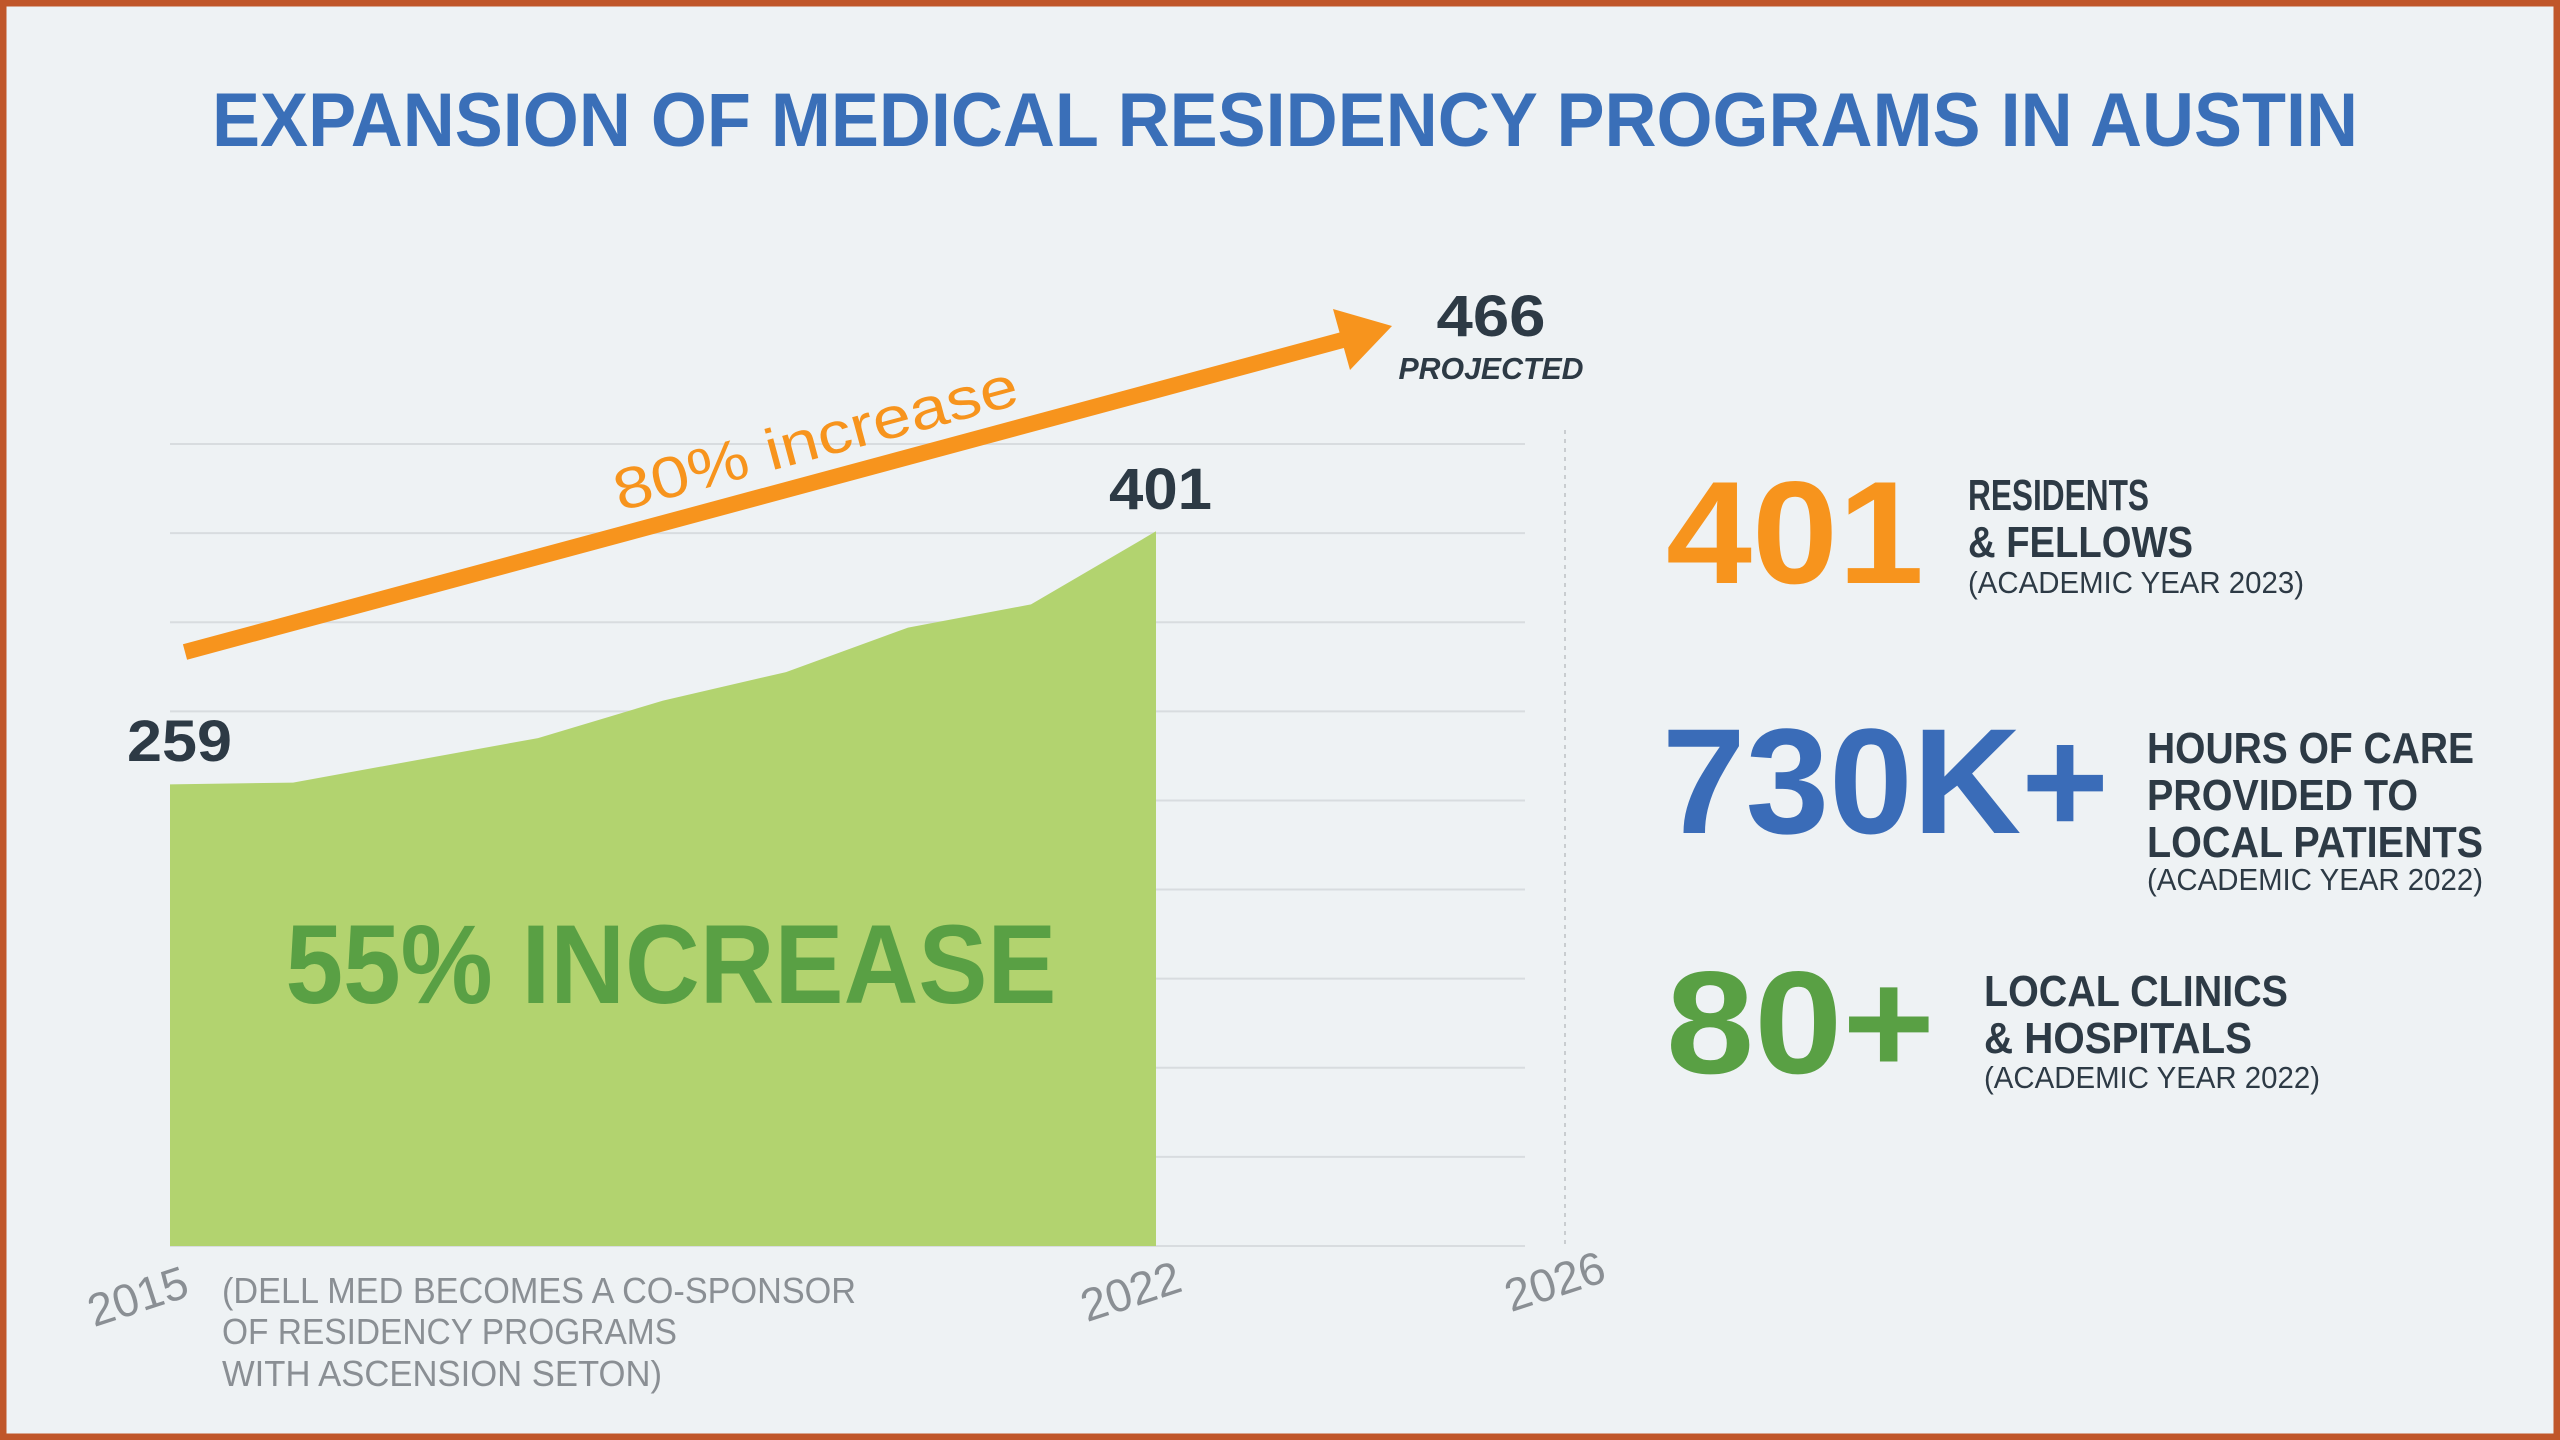  Describe the element at coordinates (2310, 748) in the screenshot. I see `stat-label: HOURS OF CARE` at that location.